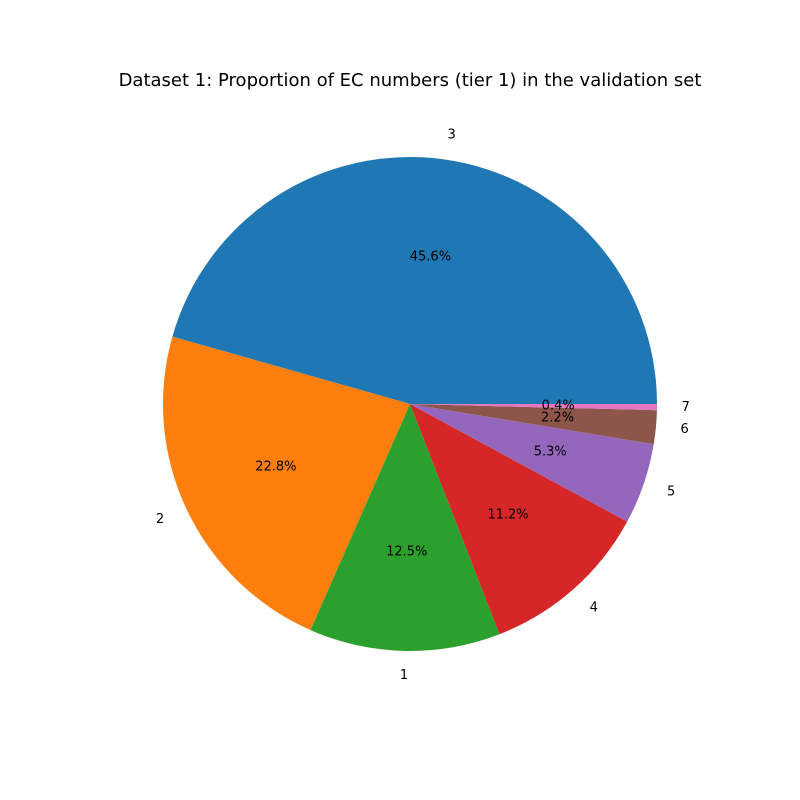  I want to click on slice-label-3: 3, so click(451, 134).